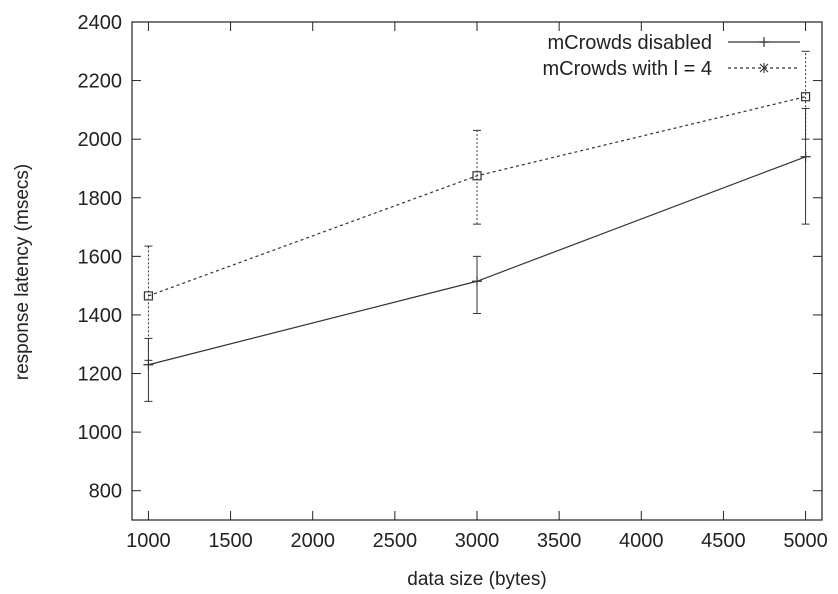 The width and height of the screenshot is (838, 594). What do you see at coordinates (671, 56) in the screenshot?
I see `legend: mCrowds disabled mCrowds with l = 4` at bounding box center [671, 56].